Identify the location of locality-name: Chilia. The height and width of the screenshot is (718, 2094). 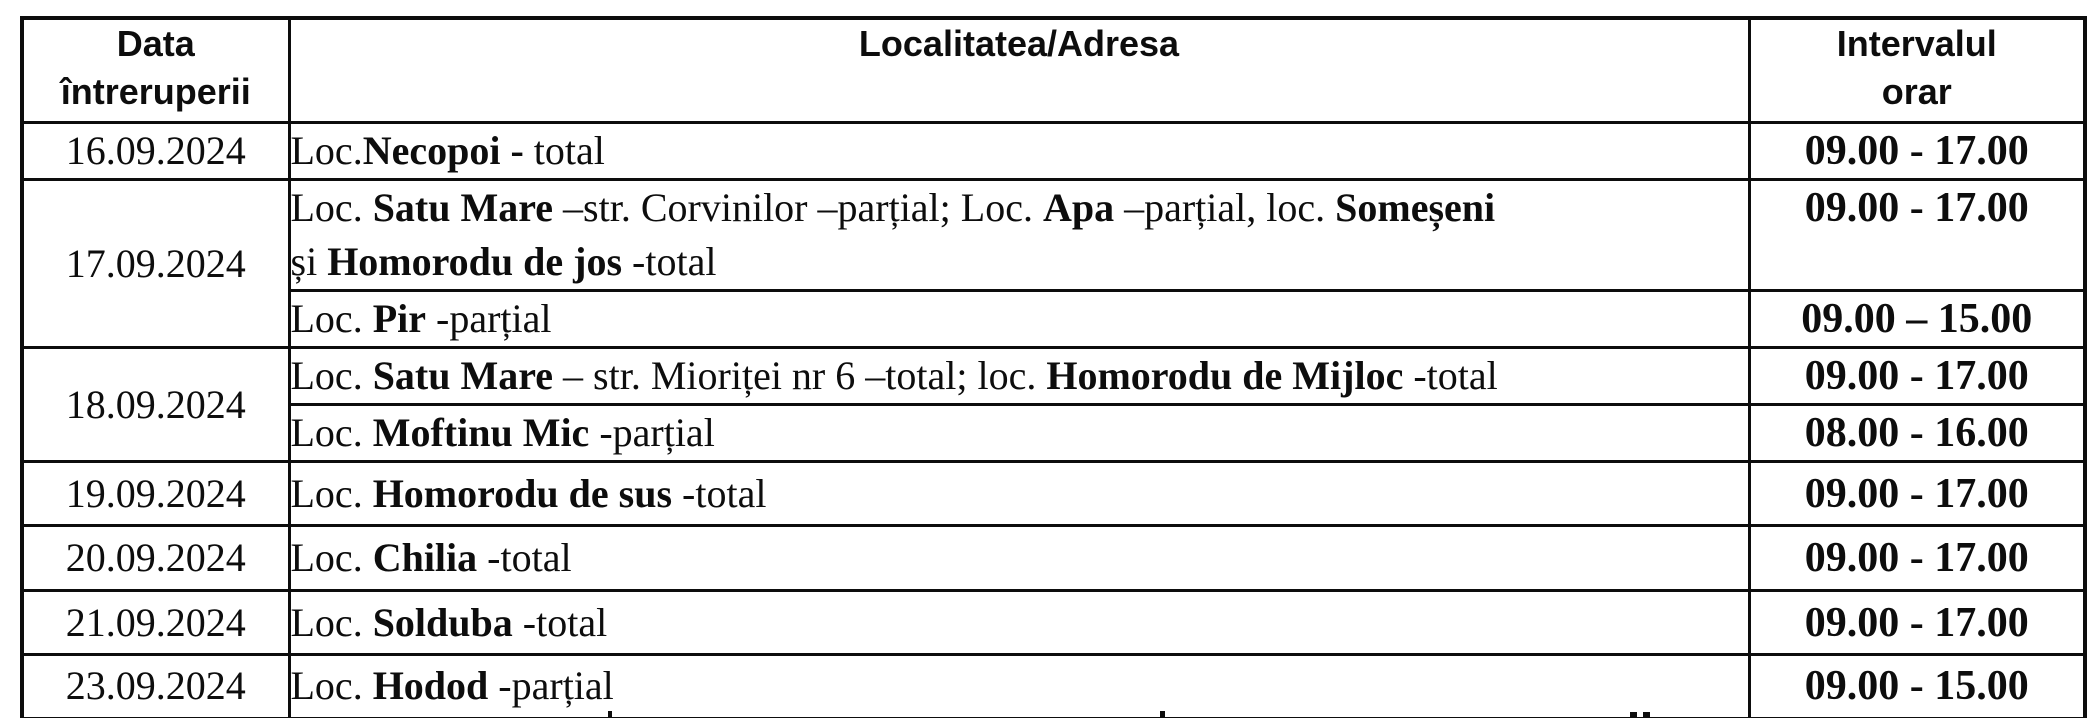
(425, 557).